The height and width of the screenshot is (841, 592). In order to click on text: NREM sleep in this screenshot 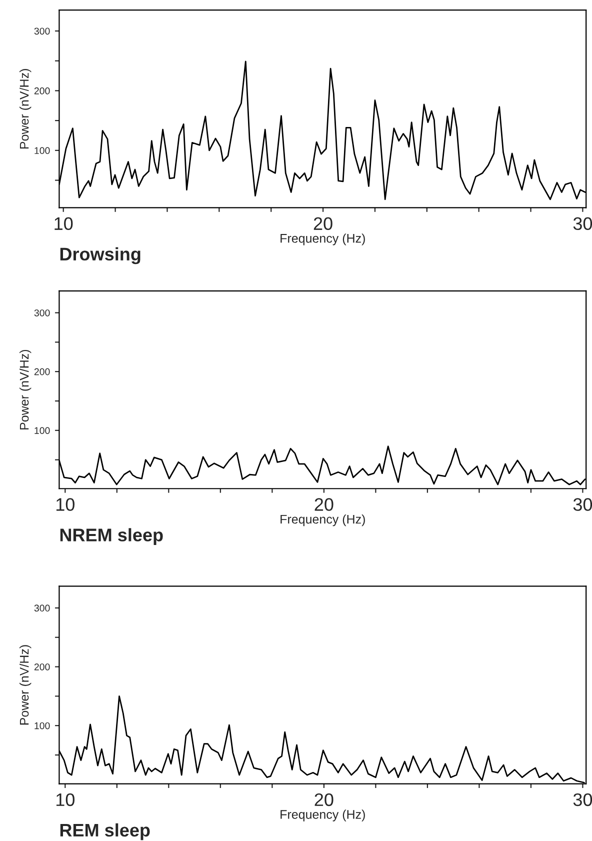, I will do `click(111, 536)`.